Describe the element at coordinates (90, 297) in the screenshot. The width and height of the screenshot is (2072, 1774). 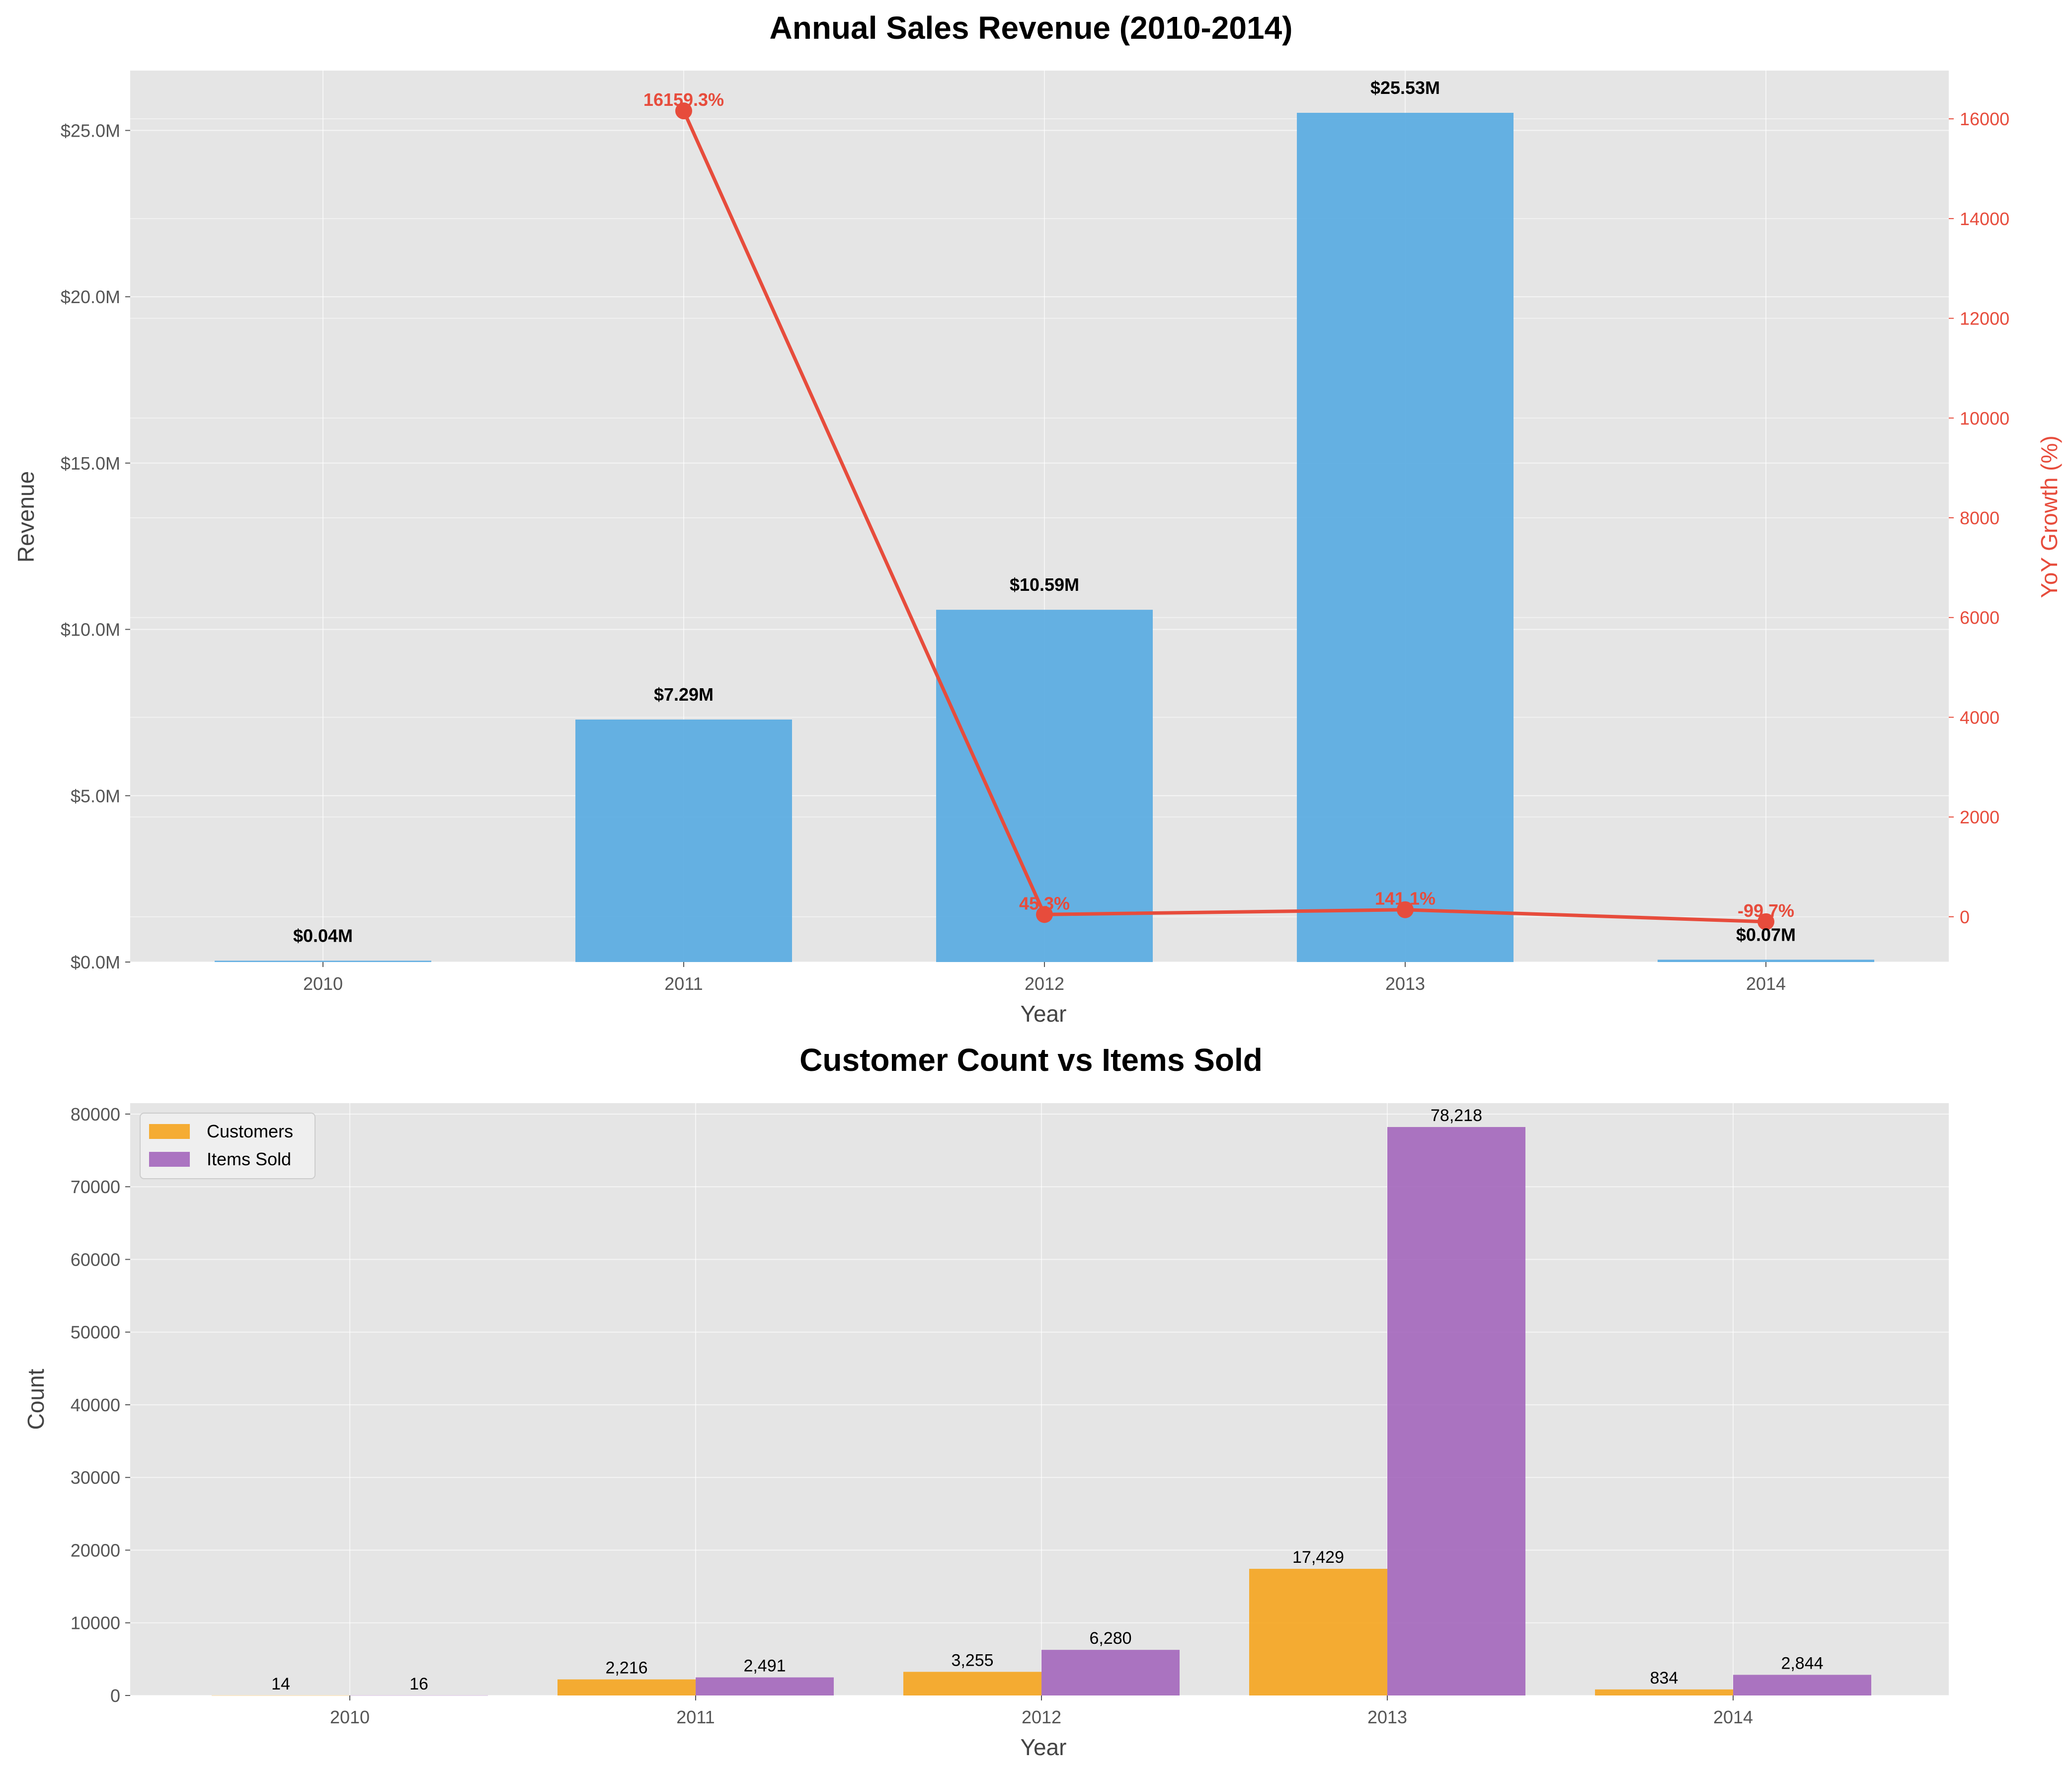
I see `y-tick-label: $20.0M` at that location.